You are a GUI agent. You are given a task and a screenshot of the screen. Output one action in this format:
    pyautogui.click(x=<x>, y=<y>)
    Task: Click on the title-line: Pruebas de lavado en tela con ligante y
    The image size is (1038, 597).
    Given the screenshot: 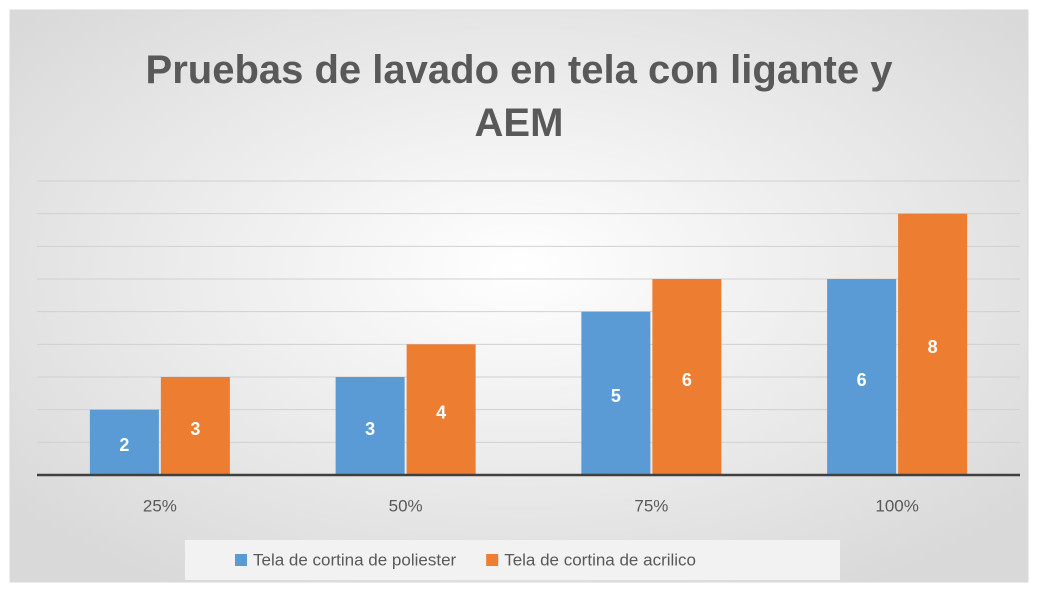 What is the action you would take?
    pyautogui.click(x=520, y=70)
    